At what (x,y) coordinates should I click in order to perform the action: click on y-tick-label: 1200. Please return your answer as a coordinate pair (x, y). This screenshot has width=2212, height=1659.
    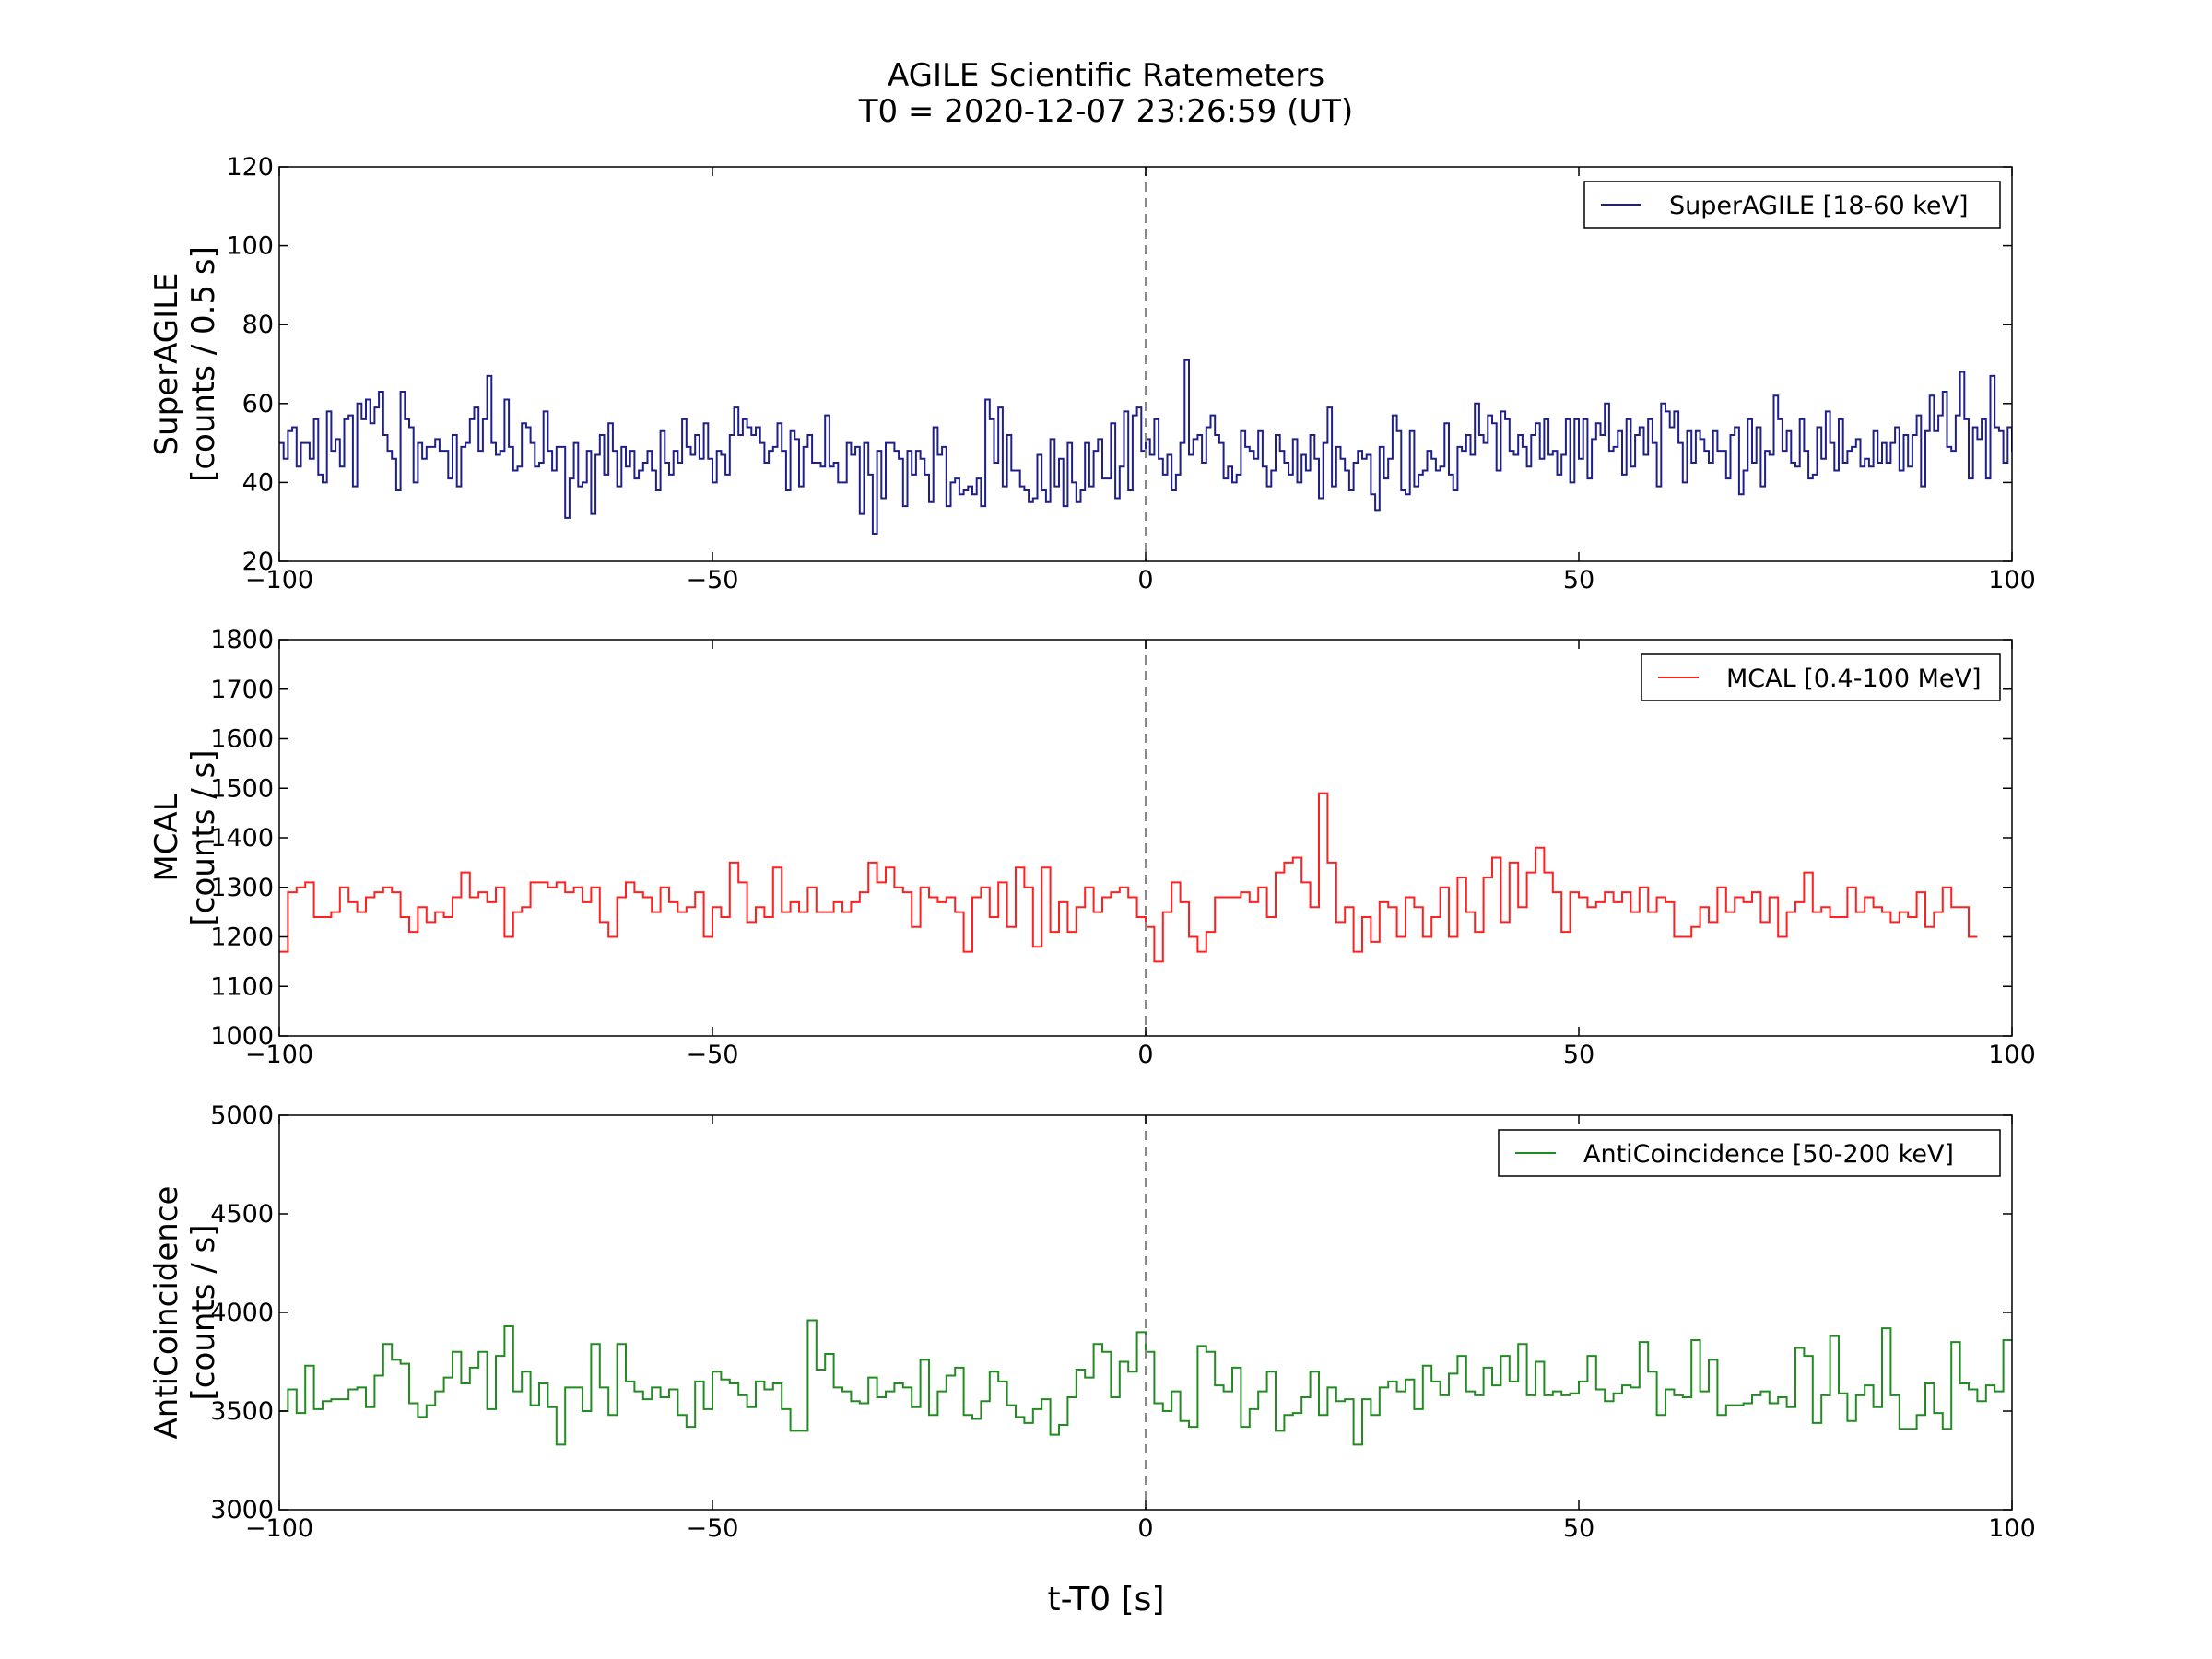
    Looking at the image, I should click on (242, 938).